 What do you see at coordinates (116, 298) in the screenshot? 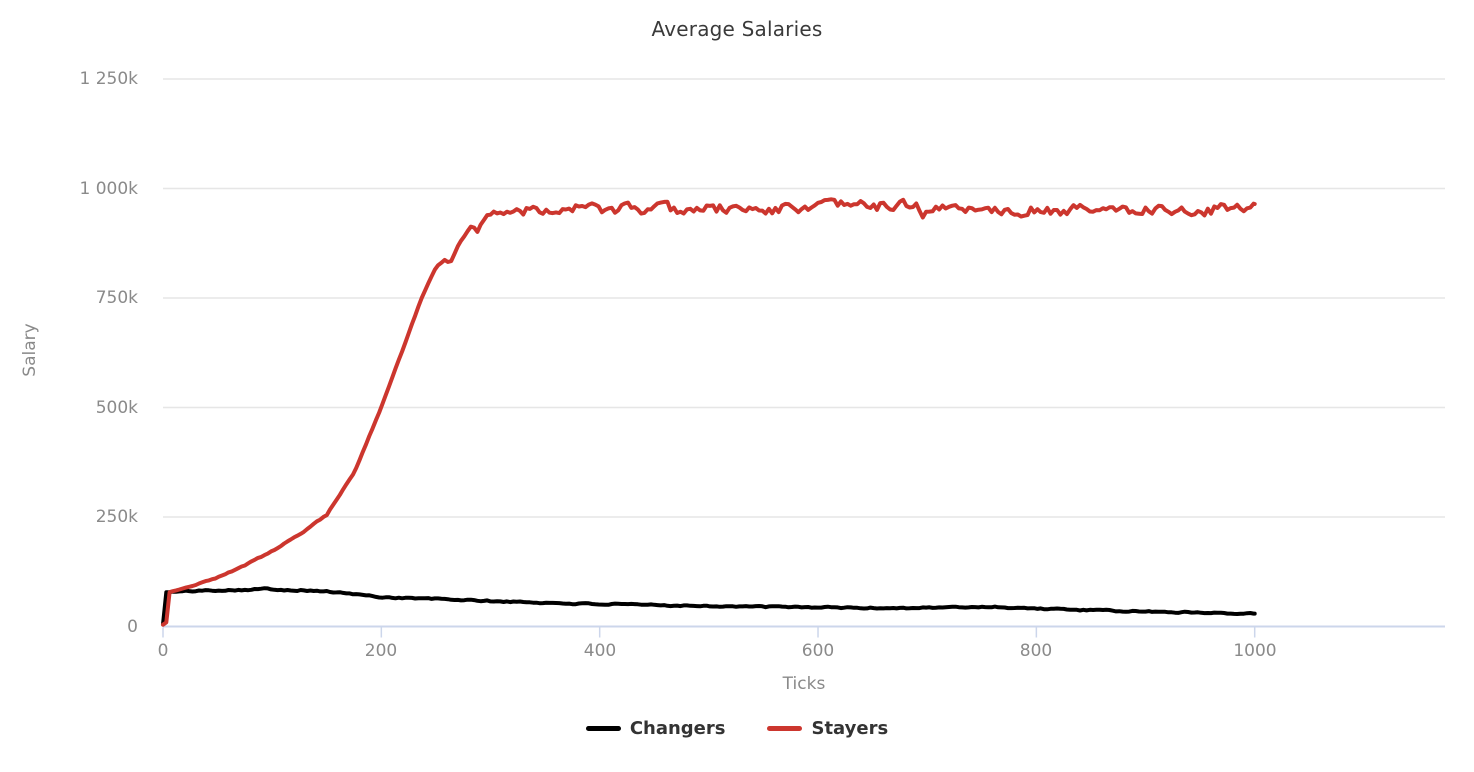
I see `y-tick-label-750k: 750k` at bounding box center [116, 298].